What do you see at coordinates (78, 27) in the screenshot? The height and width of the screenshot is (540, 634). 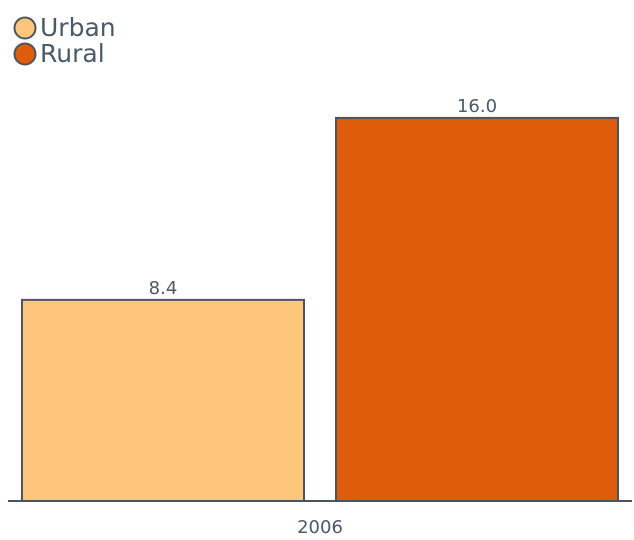 I see `legend-label: Urban` at bounding box center [78, 27].